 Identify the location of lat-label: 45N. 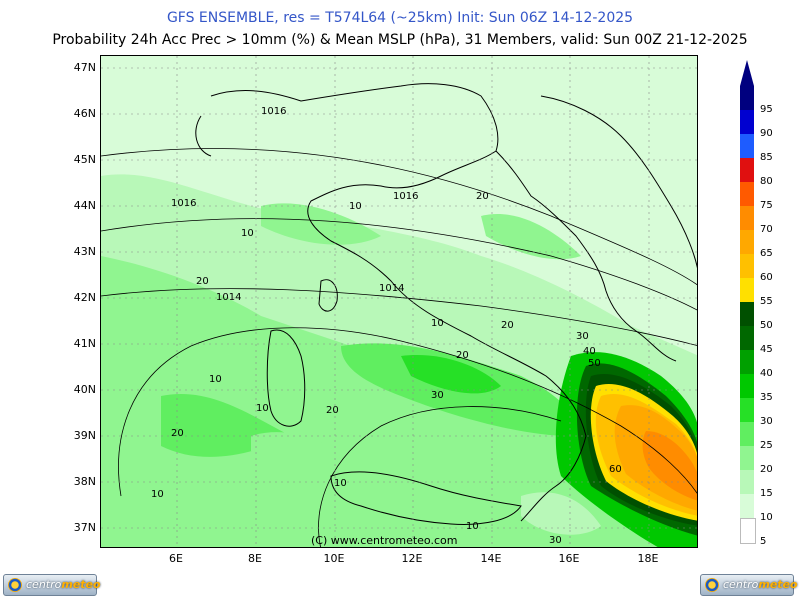
(84, 159).